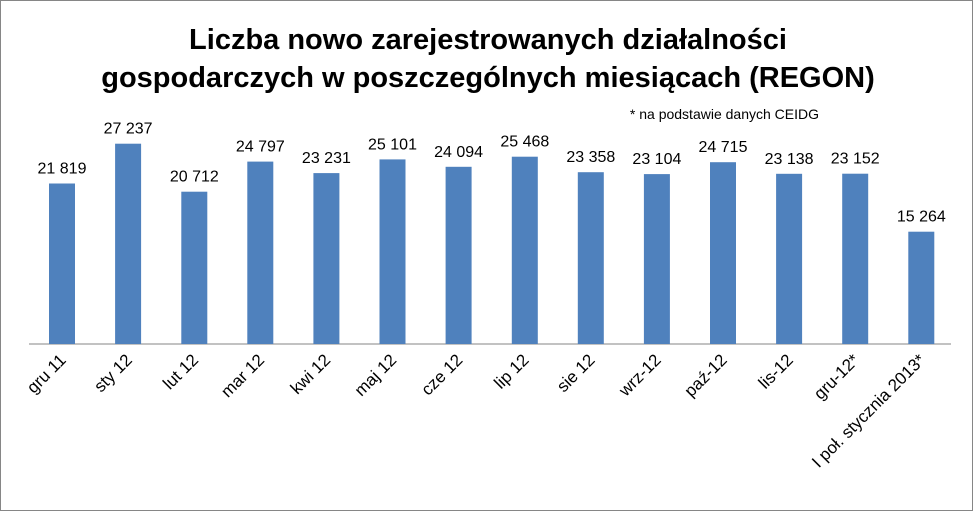 The width and height of the screenshot is (973, 512). Describe the element at coordinates (706, 375) in the screenshot. I see `category-label-10: paź-12` at that location.